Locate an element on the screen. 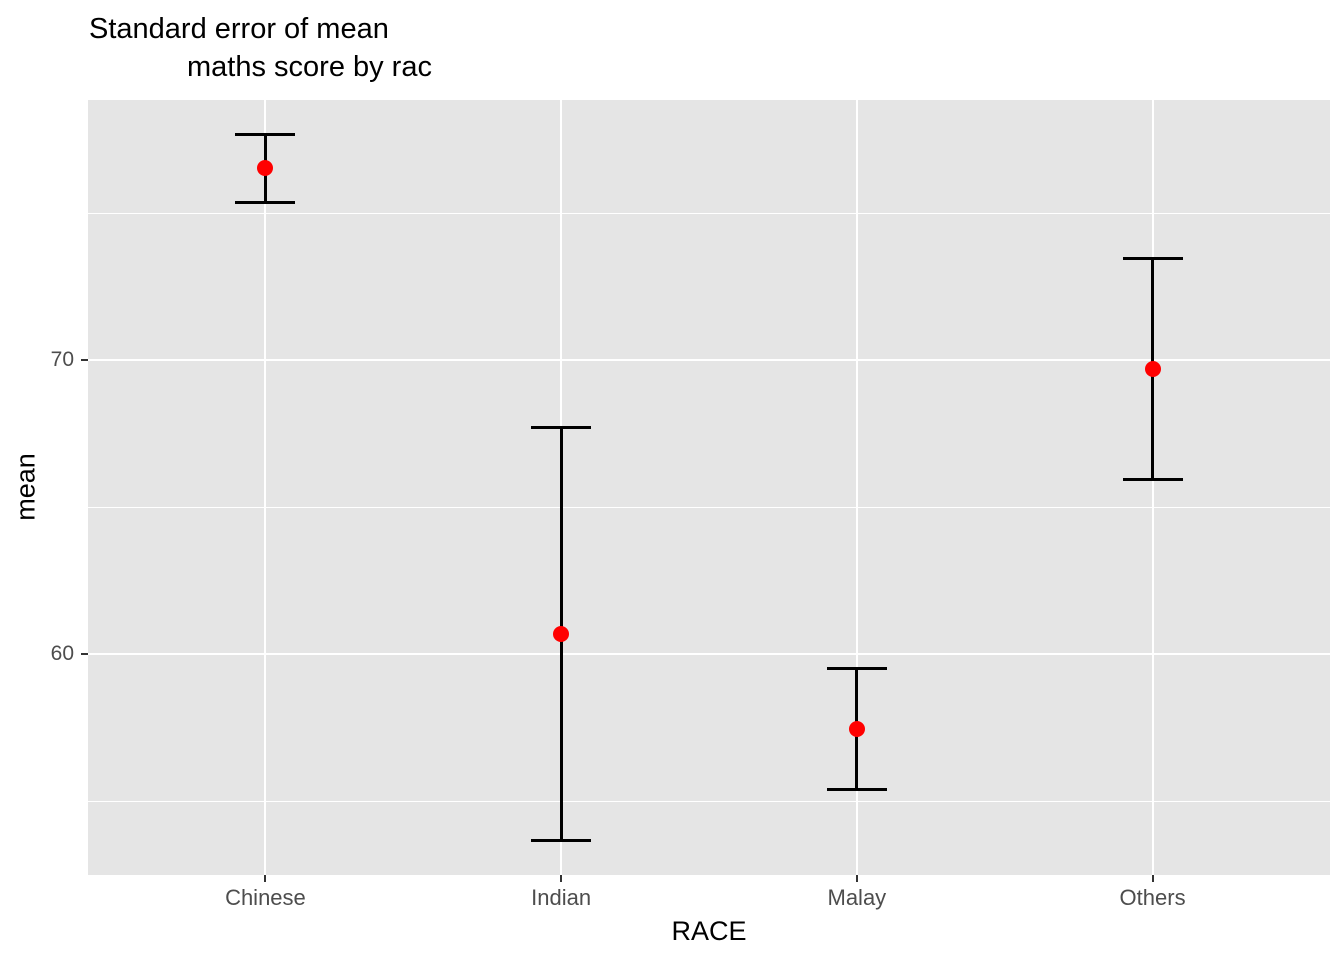  x-axis-title: RACE is located at coordinates (709, 931).